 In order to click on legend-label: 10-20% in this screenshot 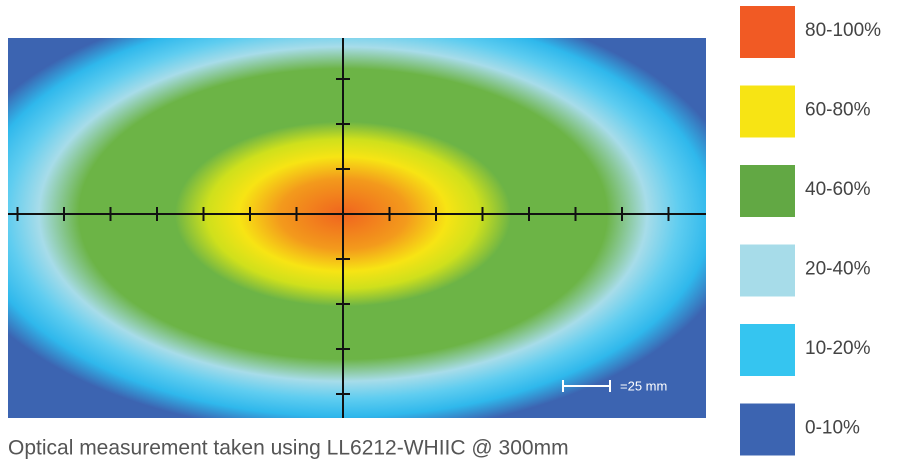, I will do `click(838, 348)`.